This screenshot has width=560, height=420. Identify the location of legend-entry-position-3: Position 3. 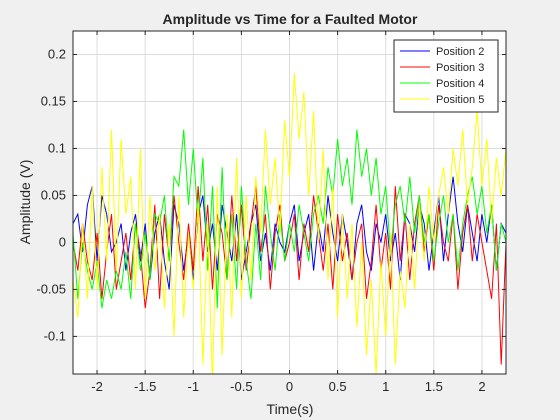
(460, 68).